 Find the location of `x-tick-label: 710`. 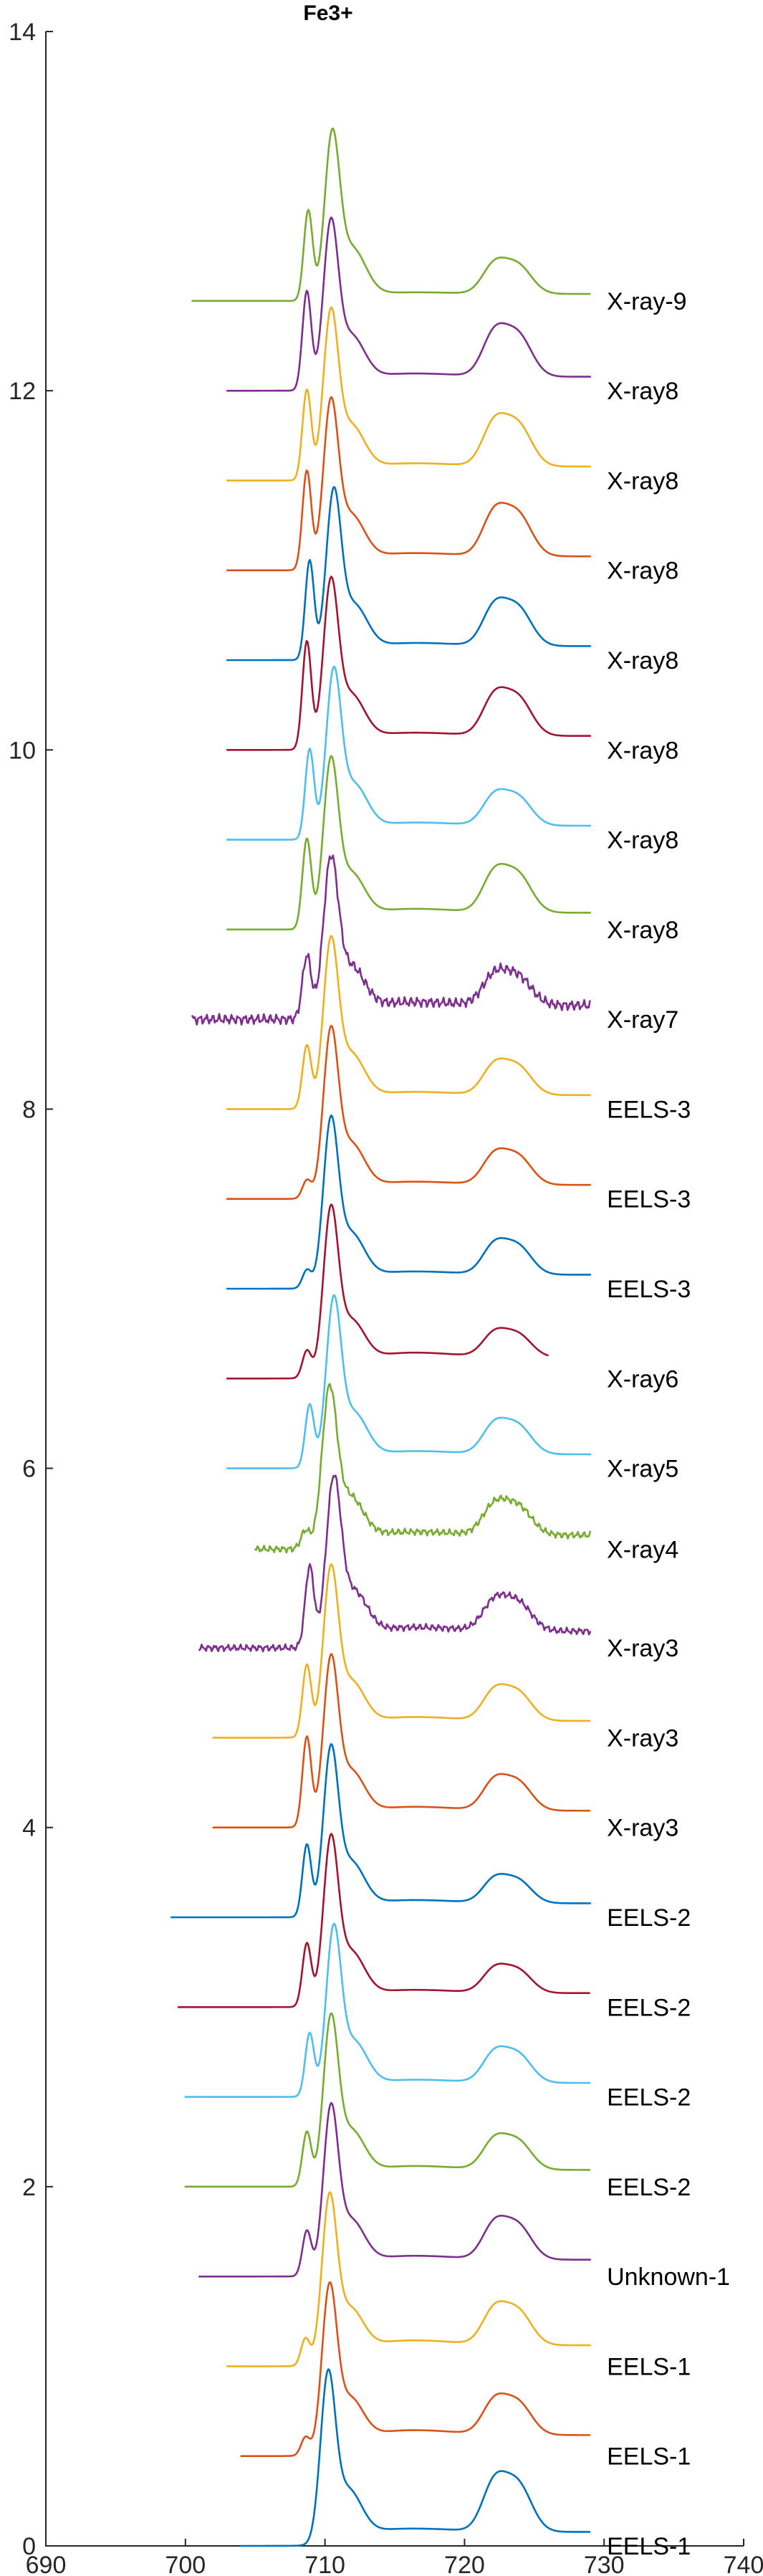

x-tick-label: 710 is located at coordinates (324, 2564).